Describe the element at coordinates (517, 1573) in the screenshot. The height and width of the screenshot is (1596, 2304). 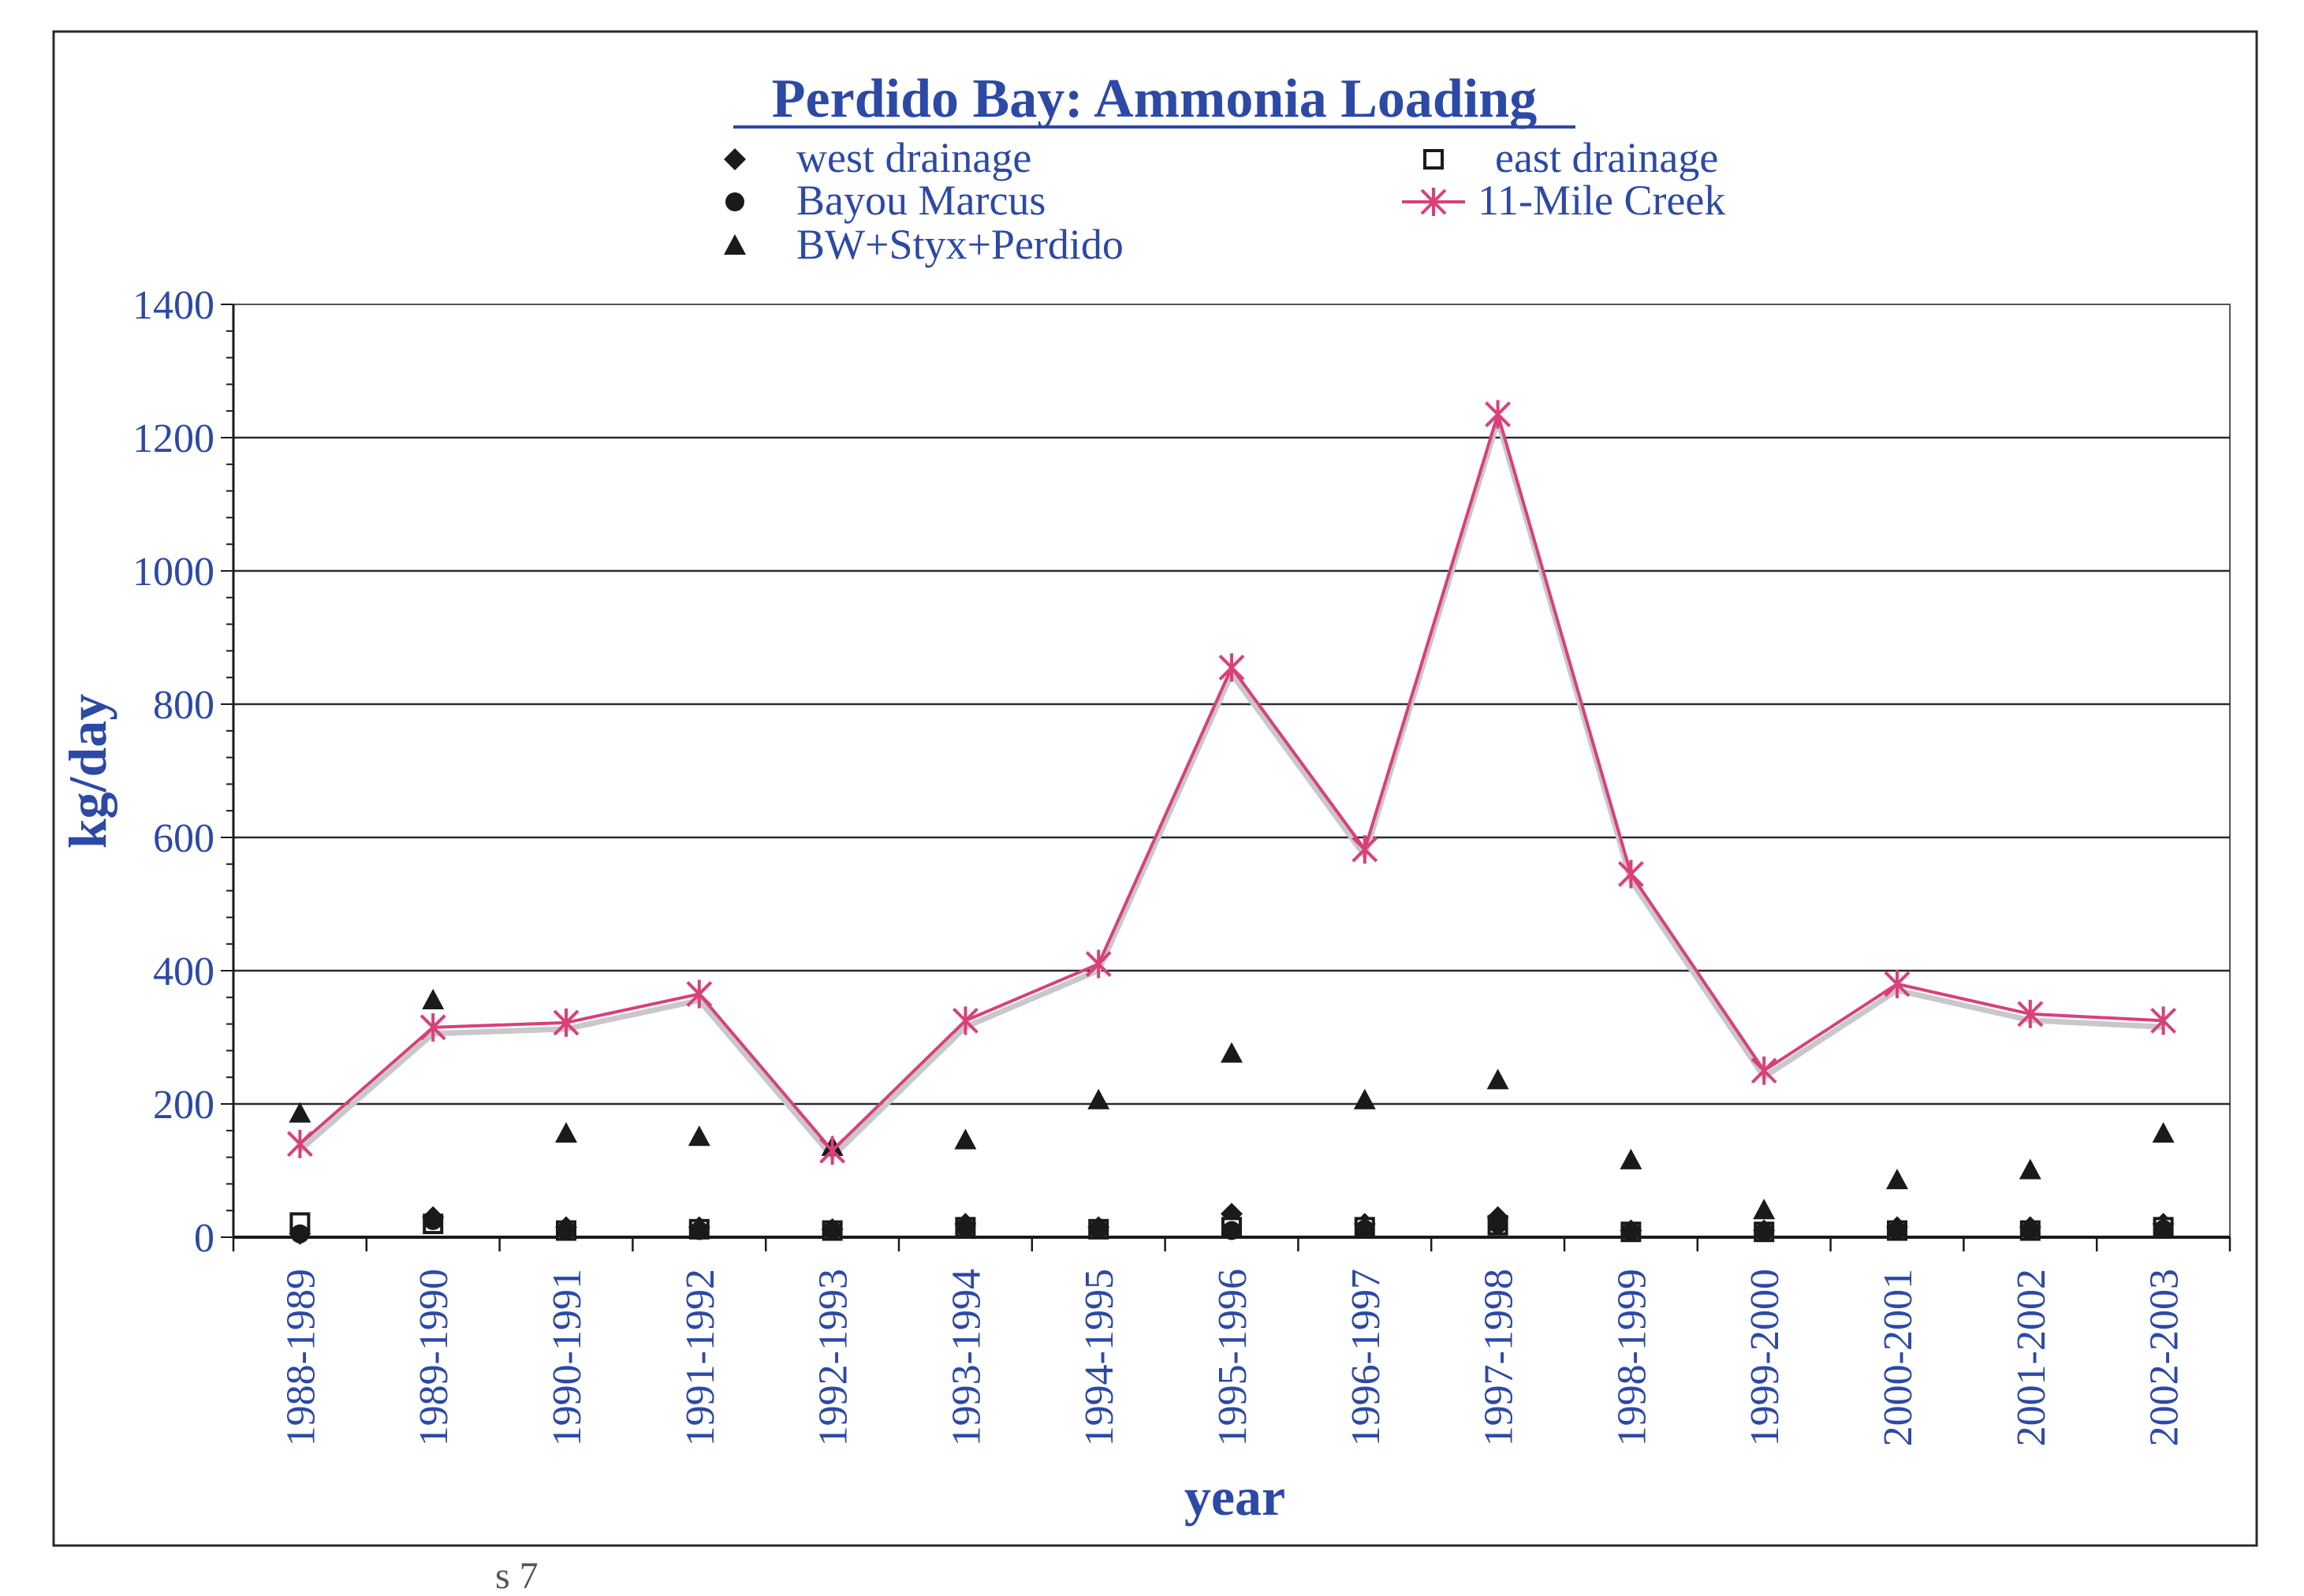
I see `margin-note: s 7` at that location.